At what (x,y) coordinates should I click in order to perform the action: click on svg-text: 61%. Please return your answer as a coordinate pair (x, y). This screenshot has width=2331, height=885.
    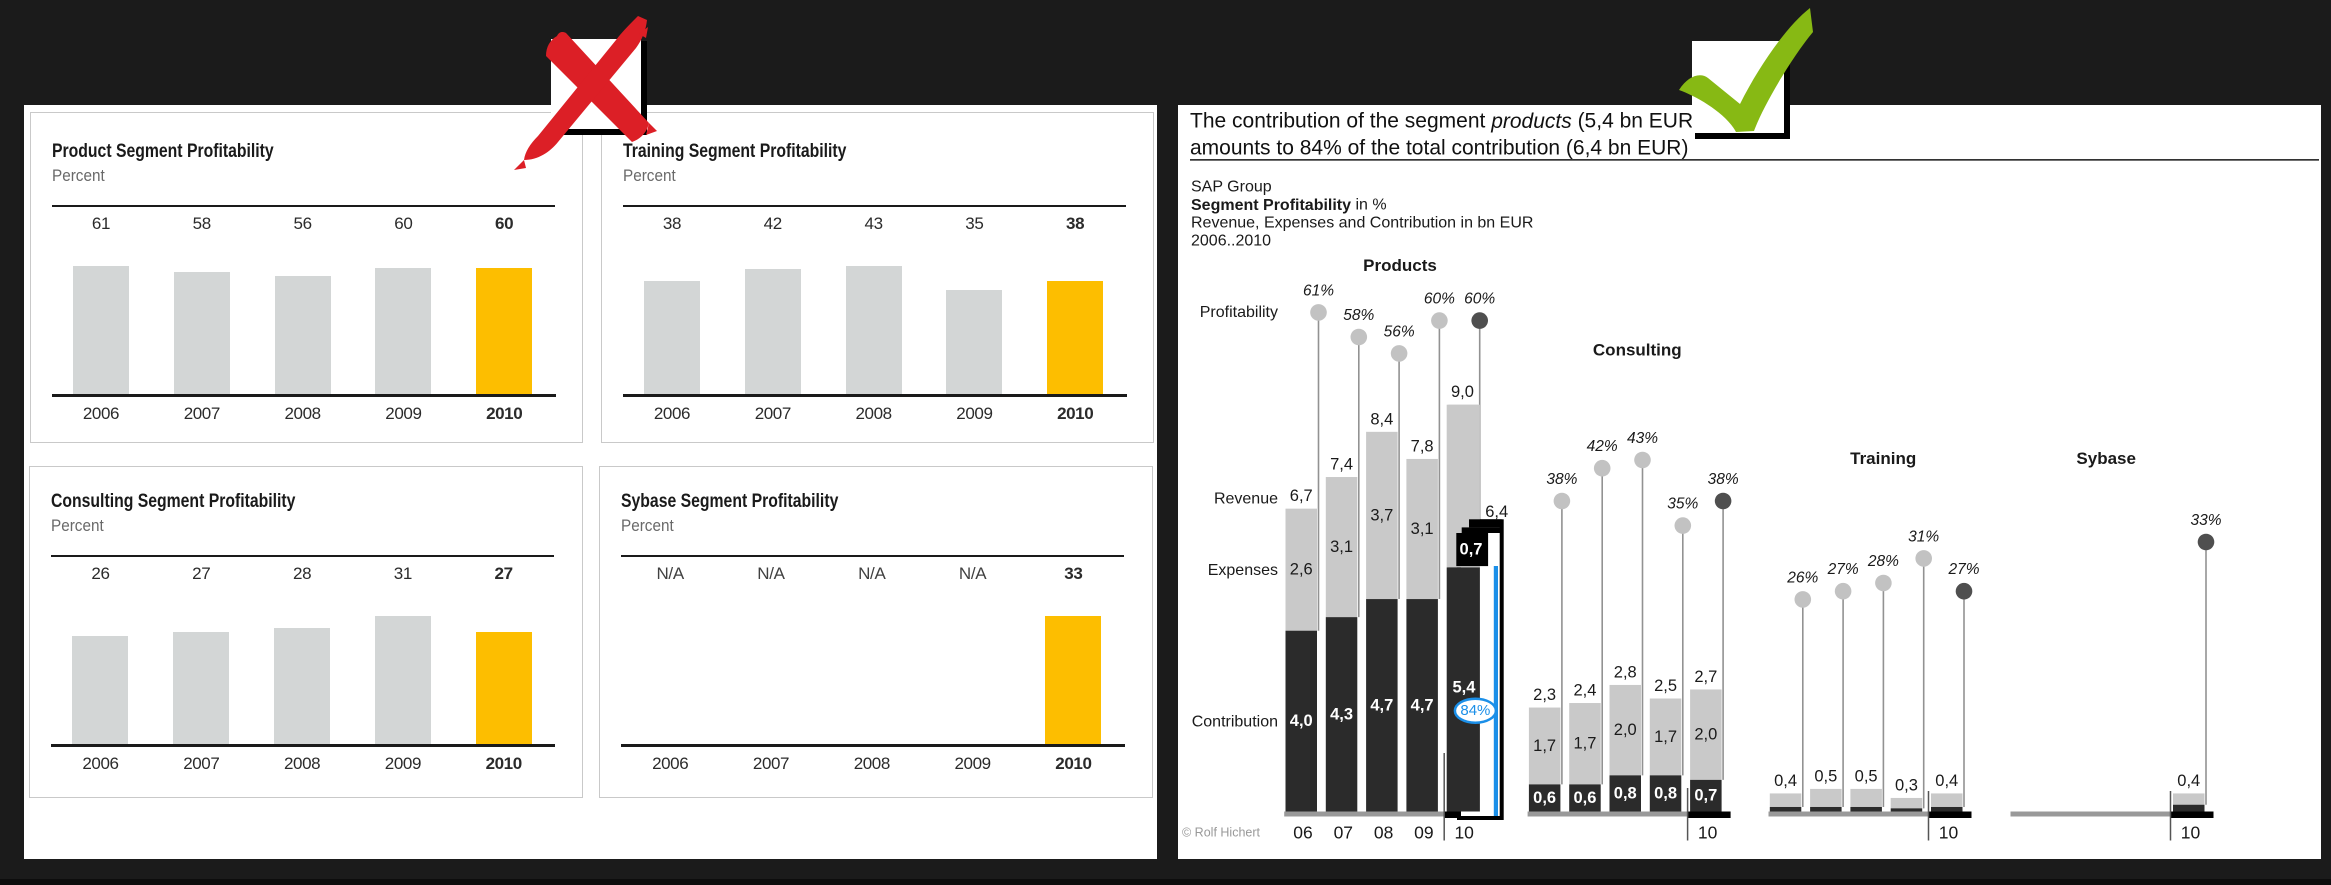
    Looking at the image, I should click on (1318, 290).